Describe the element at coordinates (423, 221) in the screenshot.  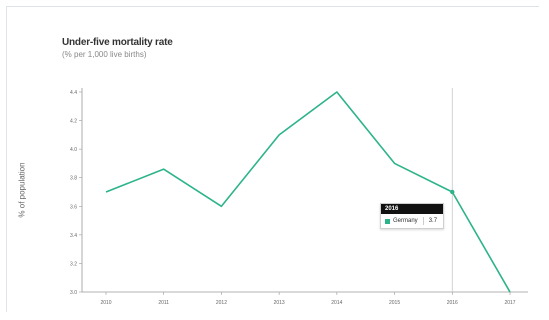
I see `tooltip-separator` at that location.